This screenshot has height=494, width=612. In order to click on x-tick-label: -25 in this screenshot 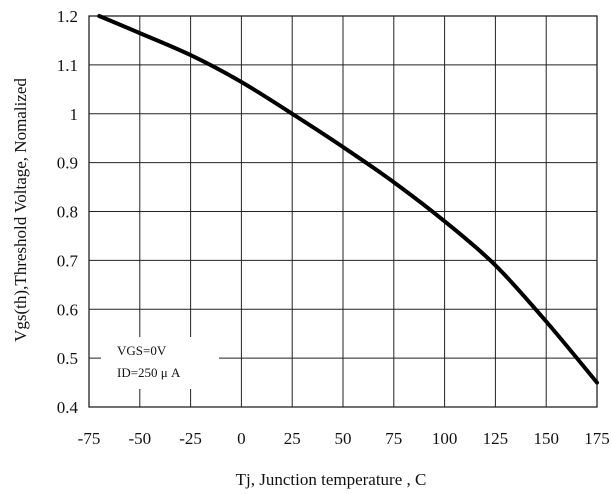, I will do `click(190, 438)`.